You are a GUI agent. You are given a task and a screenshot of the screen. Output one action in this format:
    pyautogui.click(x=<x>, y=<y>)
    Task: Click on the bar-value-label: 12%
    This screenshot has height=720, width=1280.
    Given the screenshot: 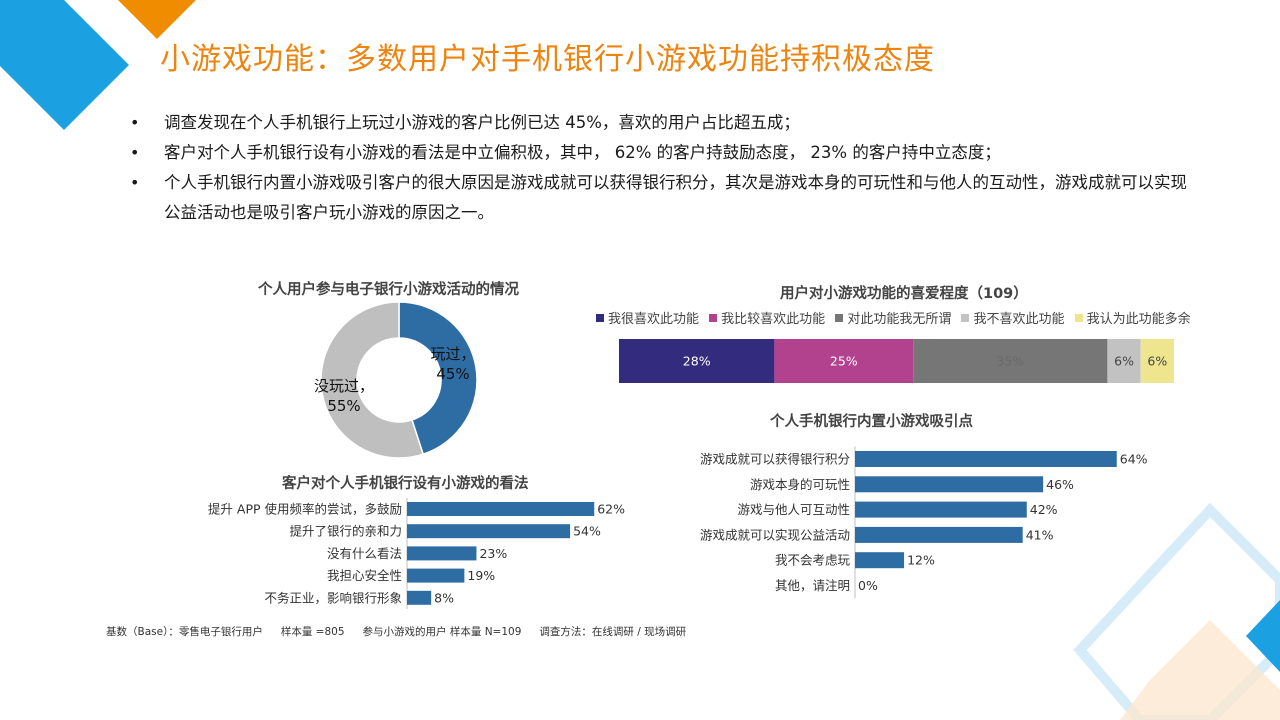 What is the action you would take?
    pyautogui.click(x=921, y=560)
    